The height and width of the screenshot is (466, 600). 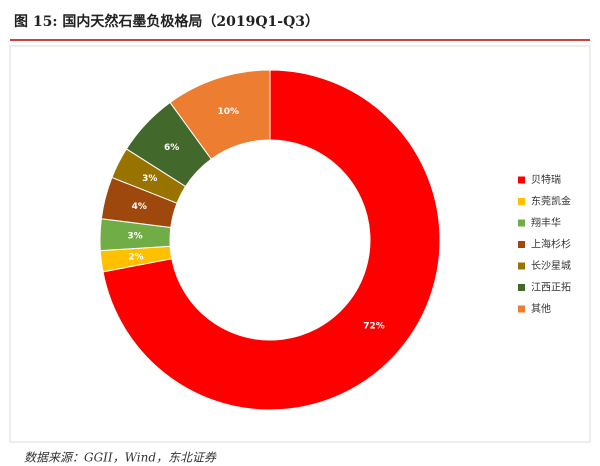 What do you see at coordinates (551, 266) in the screenshot?
I see `legend-label: 长沙星城` at bounding box center [551, 266].